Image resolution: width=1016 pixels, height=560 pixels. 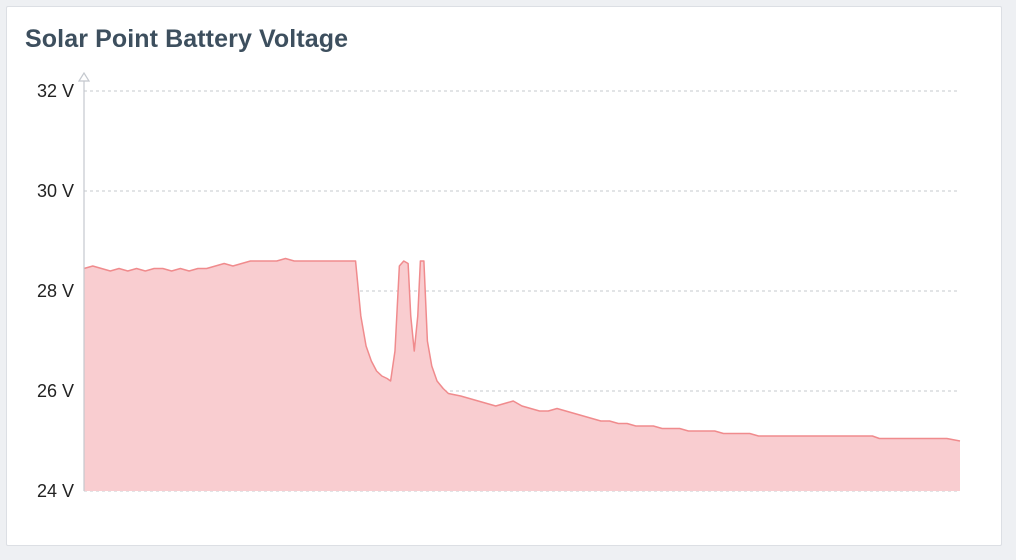 I want to click on y-tick-label: 24 V, so click(x=55, y=491).